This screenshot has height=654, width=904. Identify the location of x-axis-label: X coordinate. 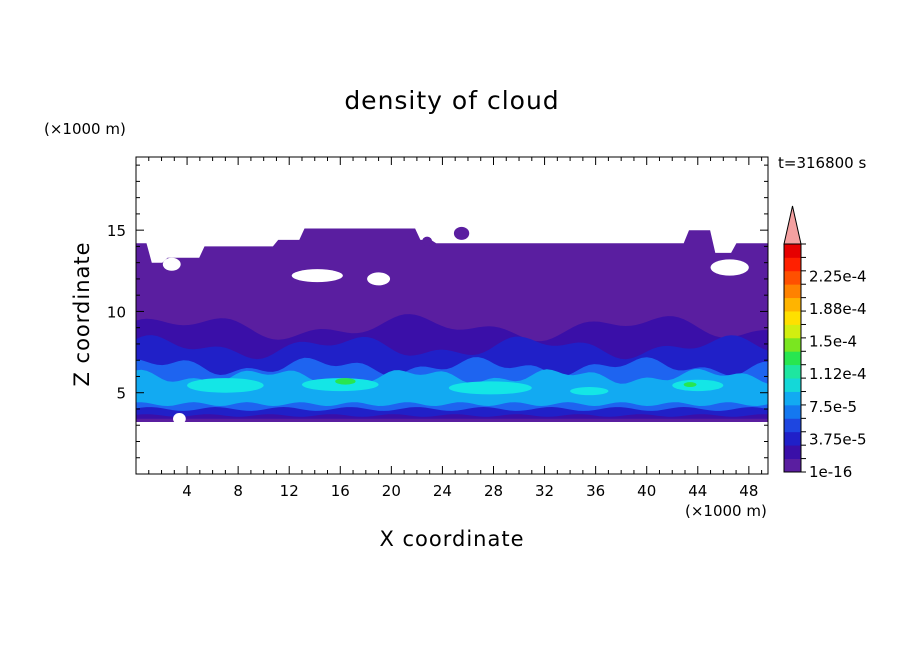
(452, 539).